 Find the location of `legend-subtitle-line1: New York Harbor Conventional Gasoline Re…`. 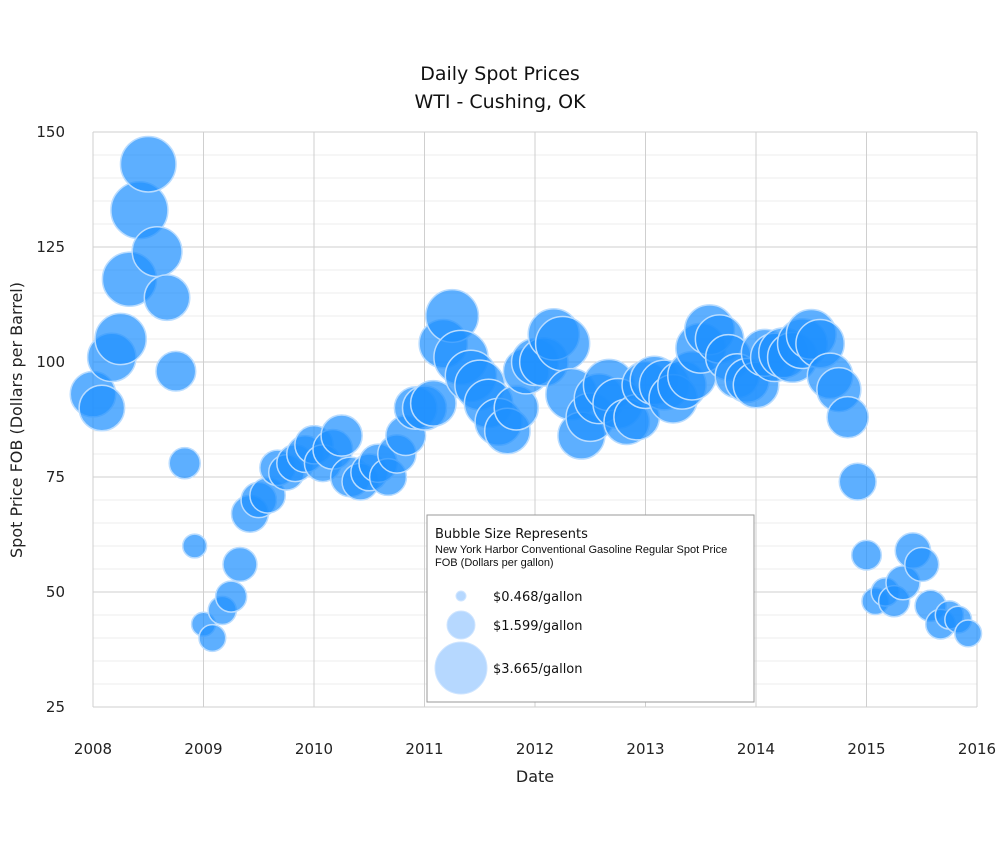

legend-subtitle-line1: New York Harbor Conventional Gasoline Re… is located at coordinates (581, 550).